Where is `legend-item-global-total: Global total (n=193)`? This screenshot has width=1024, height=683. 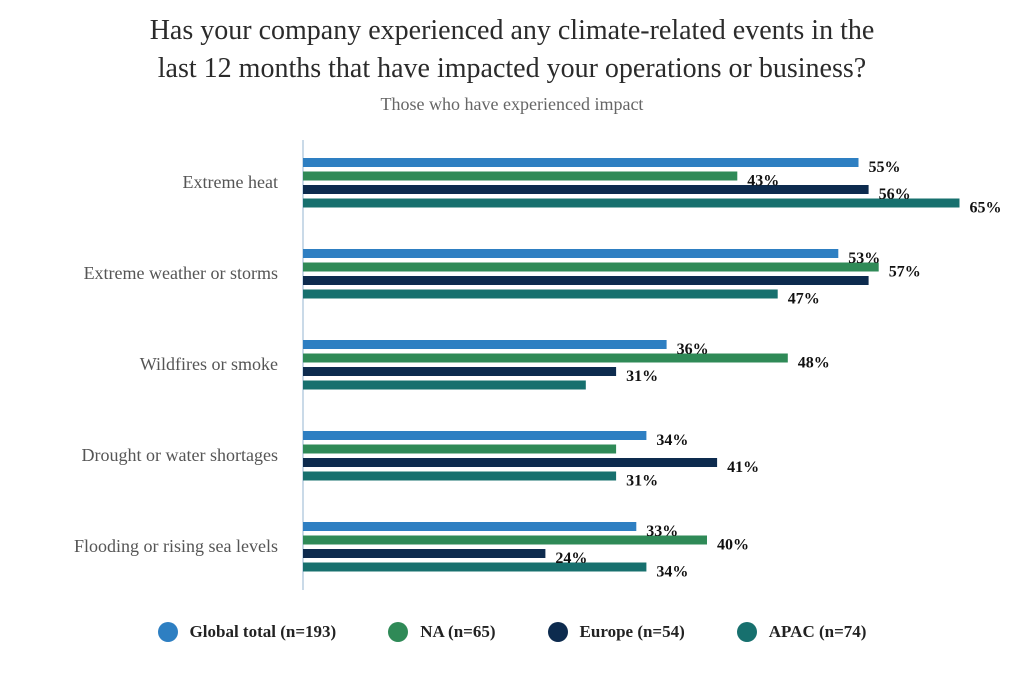
legend-item-global-total: Global total (n=193) is located at coordinates (247, 632).